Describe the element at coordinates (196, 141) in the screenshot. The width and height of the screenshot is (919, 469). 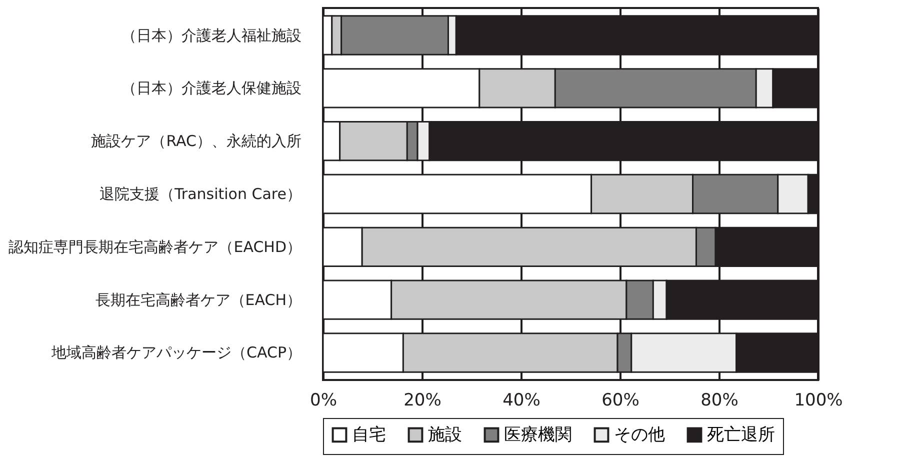
I see `y-tick-label: 施設ケア（RAC）、永続的入所` at that location.